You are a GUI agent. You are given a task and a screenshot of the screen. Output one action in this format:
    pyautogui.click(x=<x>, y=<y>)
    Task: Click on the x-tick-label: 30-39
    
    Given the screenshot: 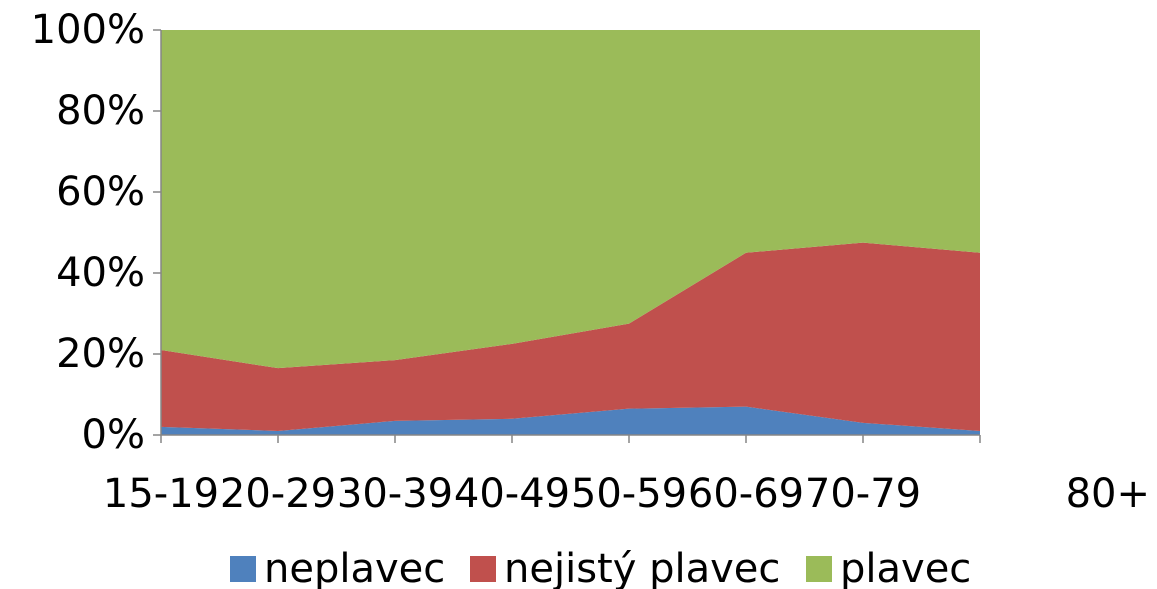 What is the action you would take?
    pyautogui.click(x=395, y=494)
    